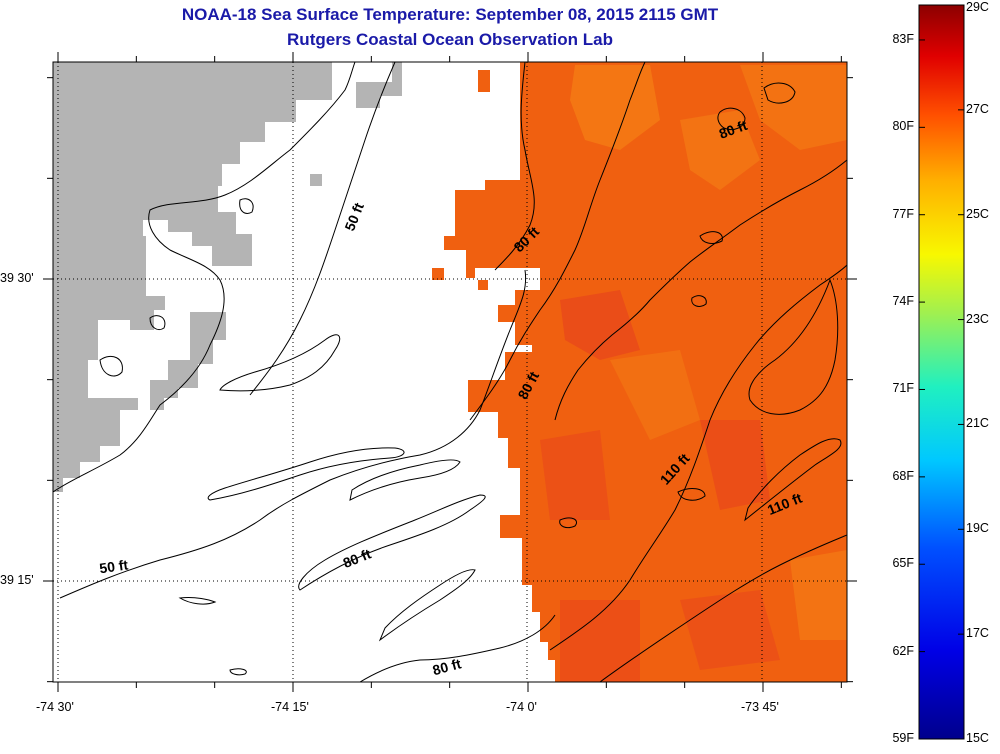 The image size is (1000, 754). I want to click on y-tick-label: 39 15', so click(17, 580).